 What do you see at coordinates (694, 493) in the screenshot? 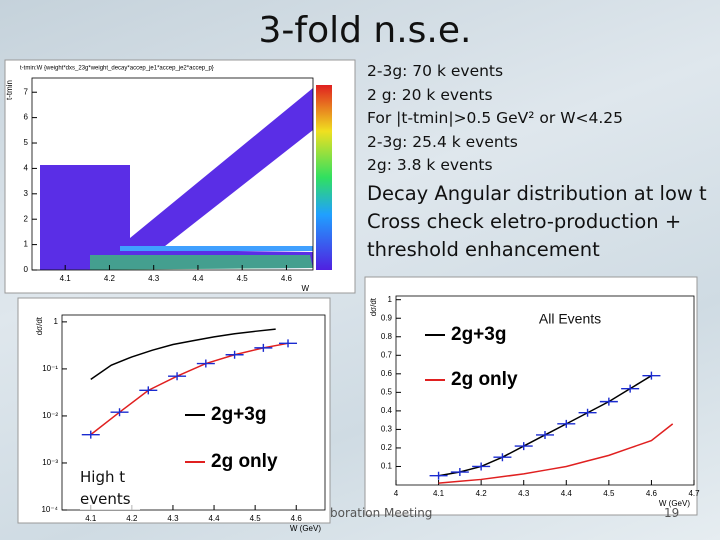
I see `x-tick-label: 4.7` at bounding box center [694, 493].